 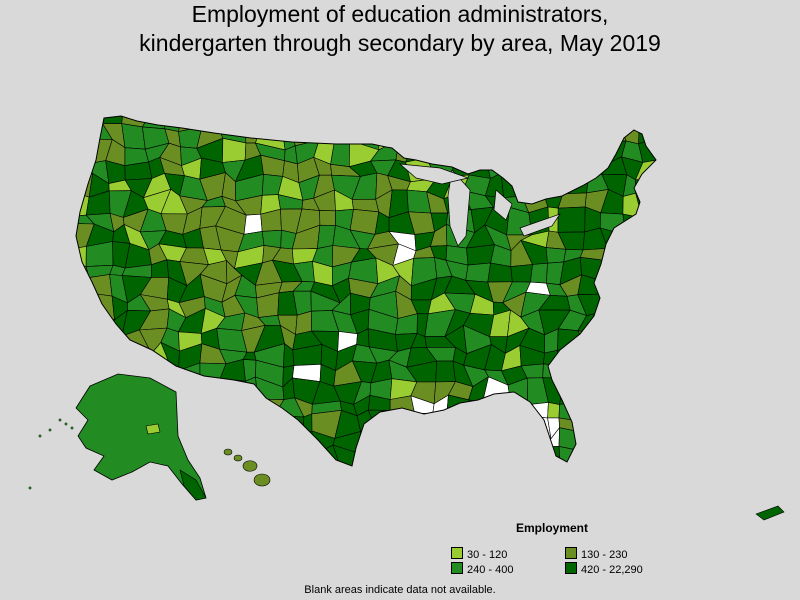 What do you see at coordinates (552, 528) in the screenshot?
I see `legend-title: Employment` at bounding box center [552, 528].